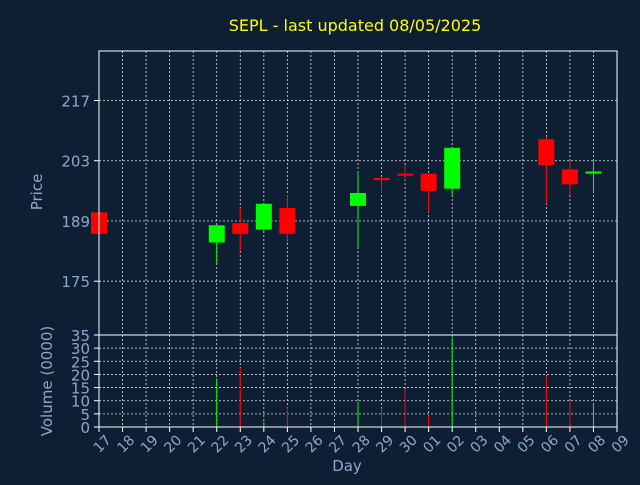  I want to click on x-tick-label: 01, so click(432, 444).